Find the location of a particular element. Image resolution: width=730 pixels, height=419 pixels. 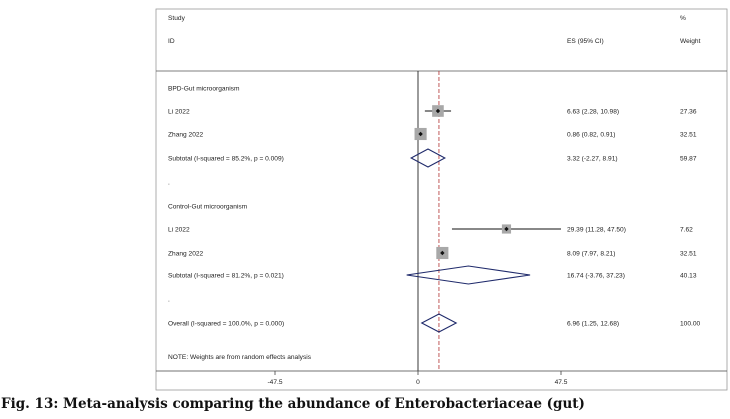

x-tick: 47.5 is located at coordinates (561, 378).